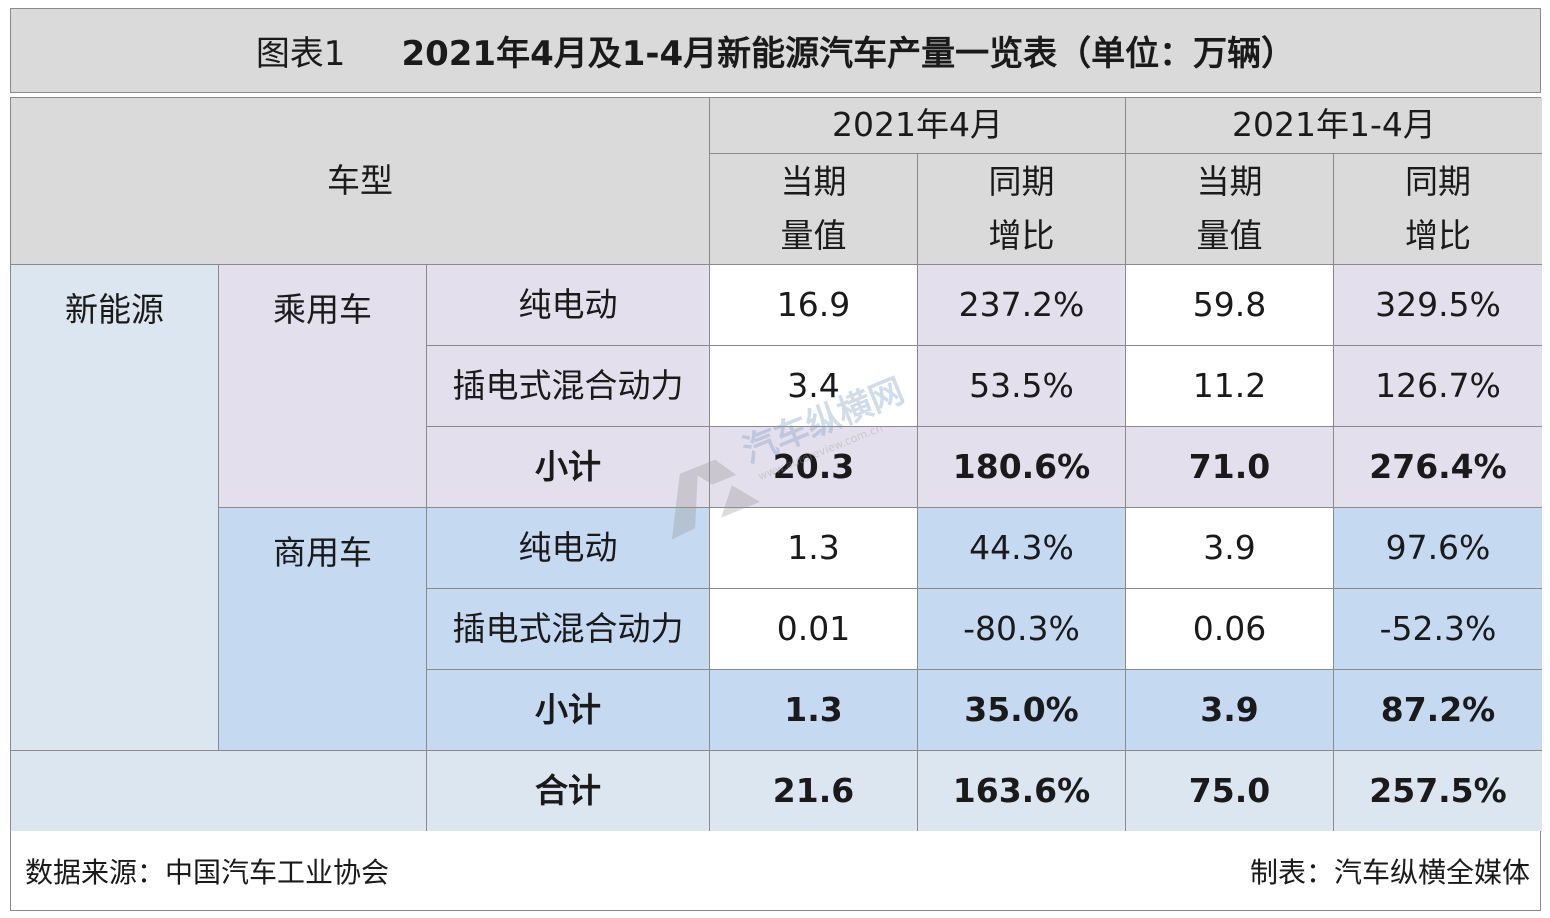 This screenshot has height=918, width=1550. What do you see at coordinates (1022, 467) in the screenshot?
I see `table-cell-subtotal: 180.6%` at bounding box center [1022, 467].